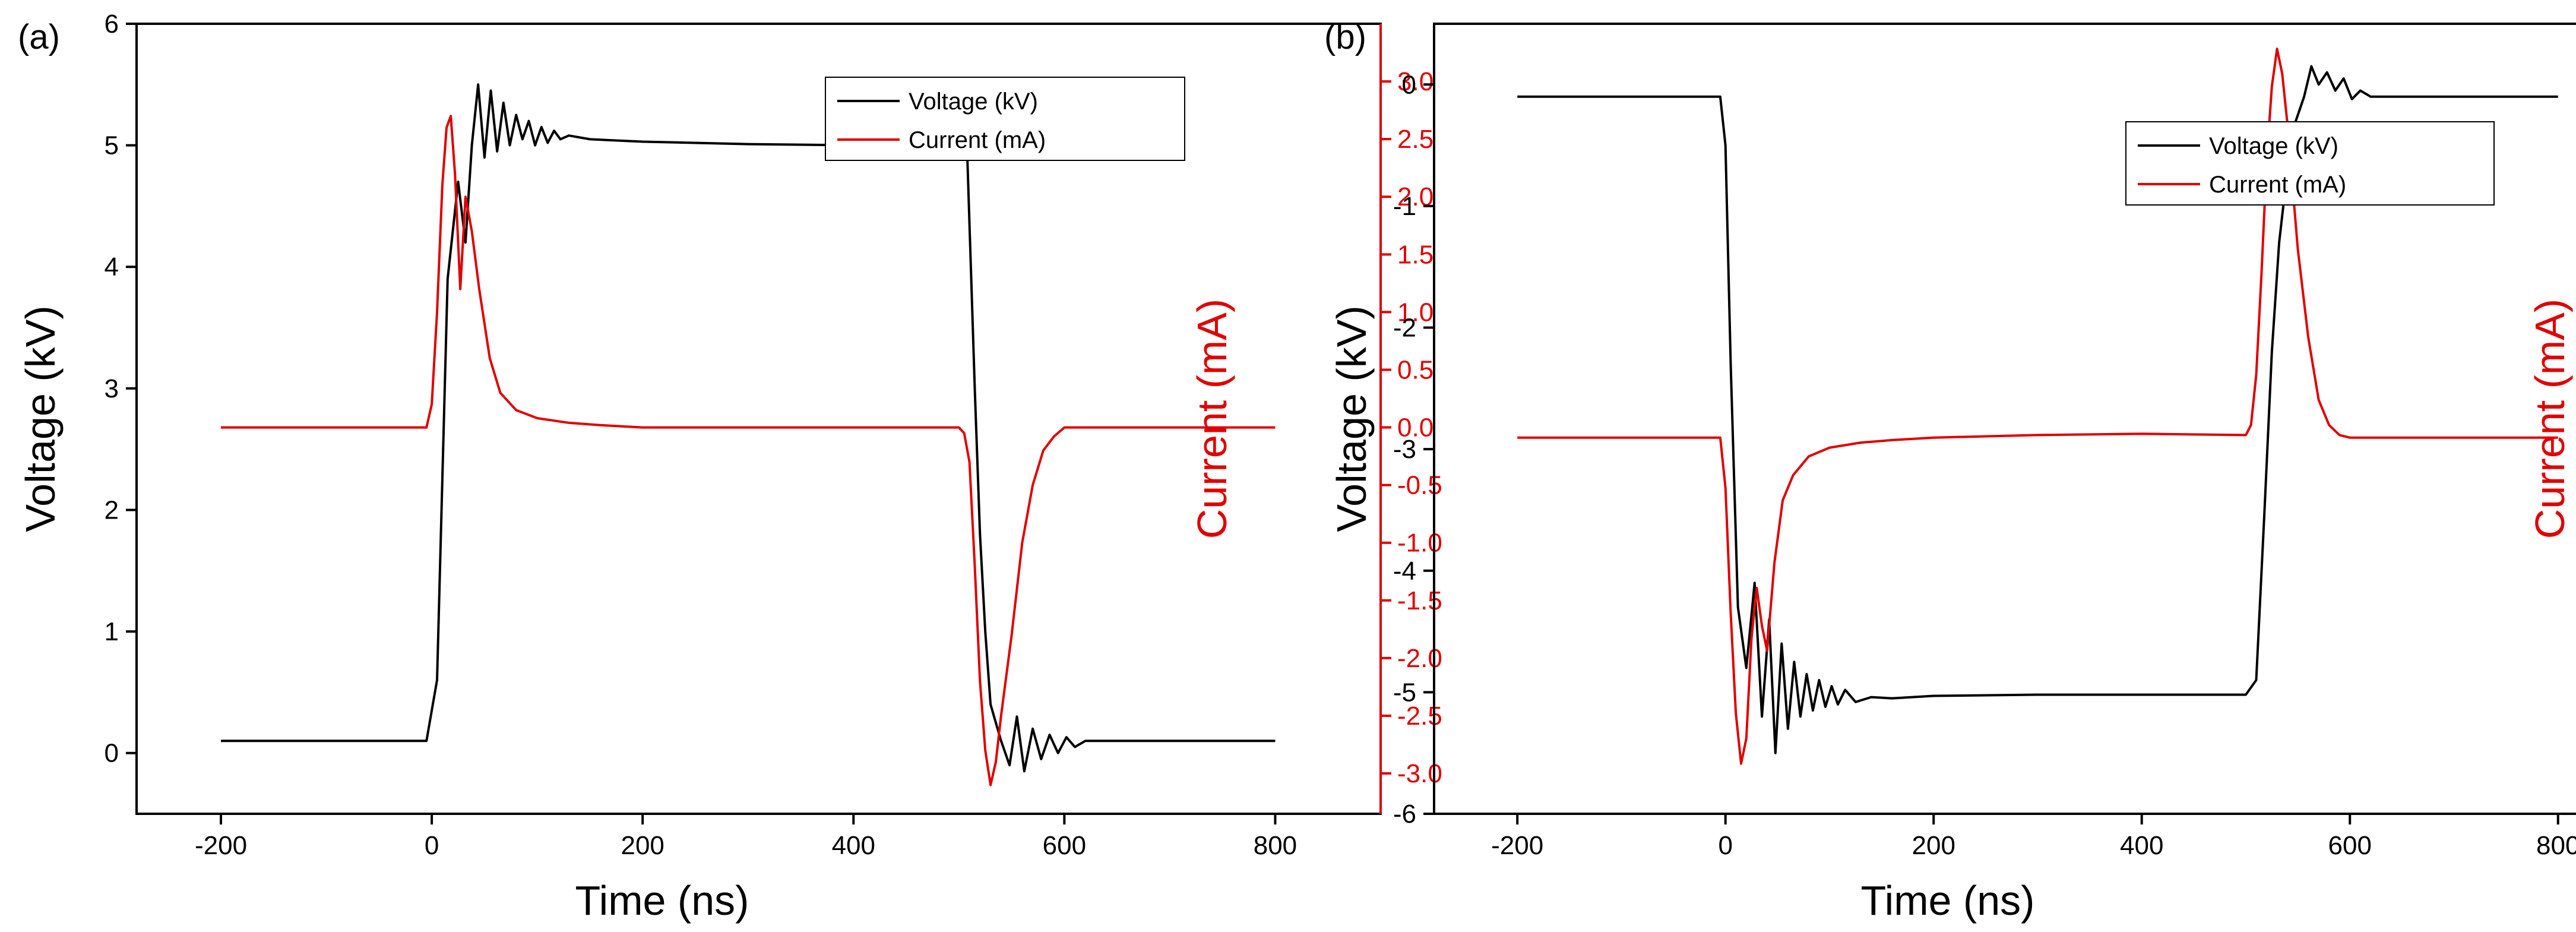 This screenshot has width=2576, height=932. I want to click on y-right-tick-label: -1.5, so click(1419, 601).